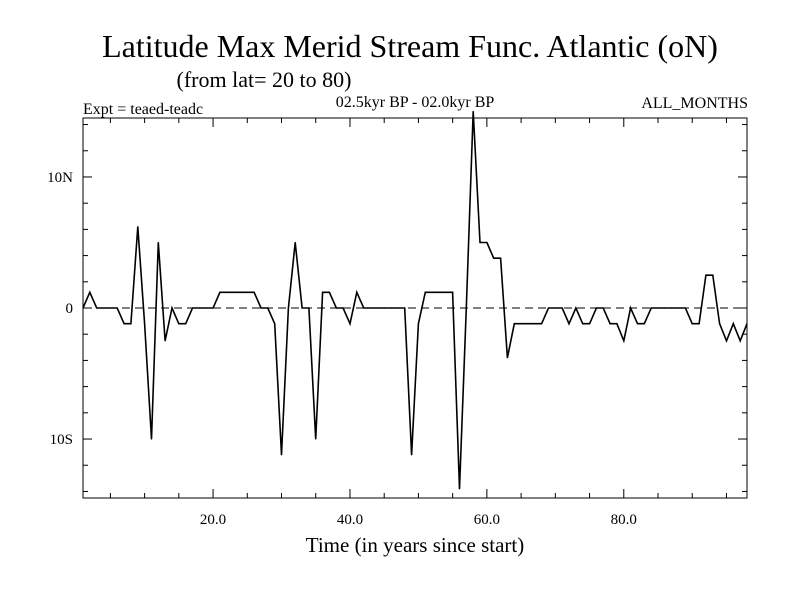 This screenshot has width=800, height=600. What do you see at coordinates (487, 520) in the screenshot?
I see `x-tick-label: 60.0` at bounding box center [487, 520].